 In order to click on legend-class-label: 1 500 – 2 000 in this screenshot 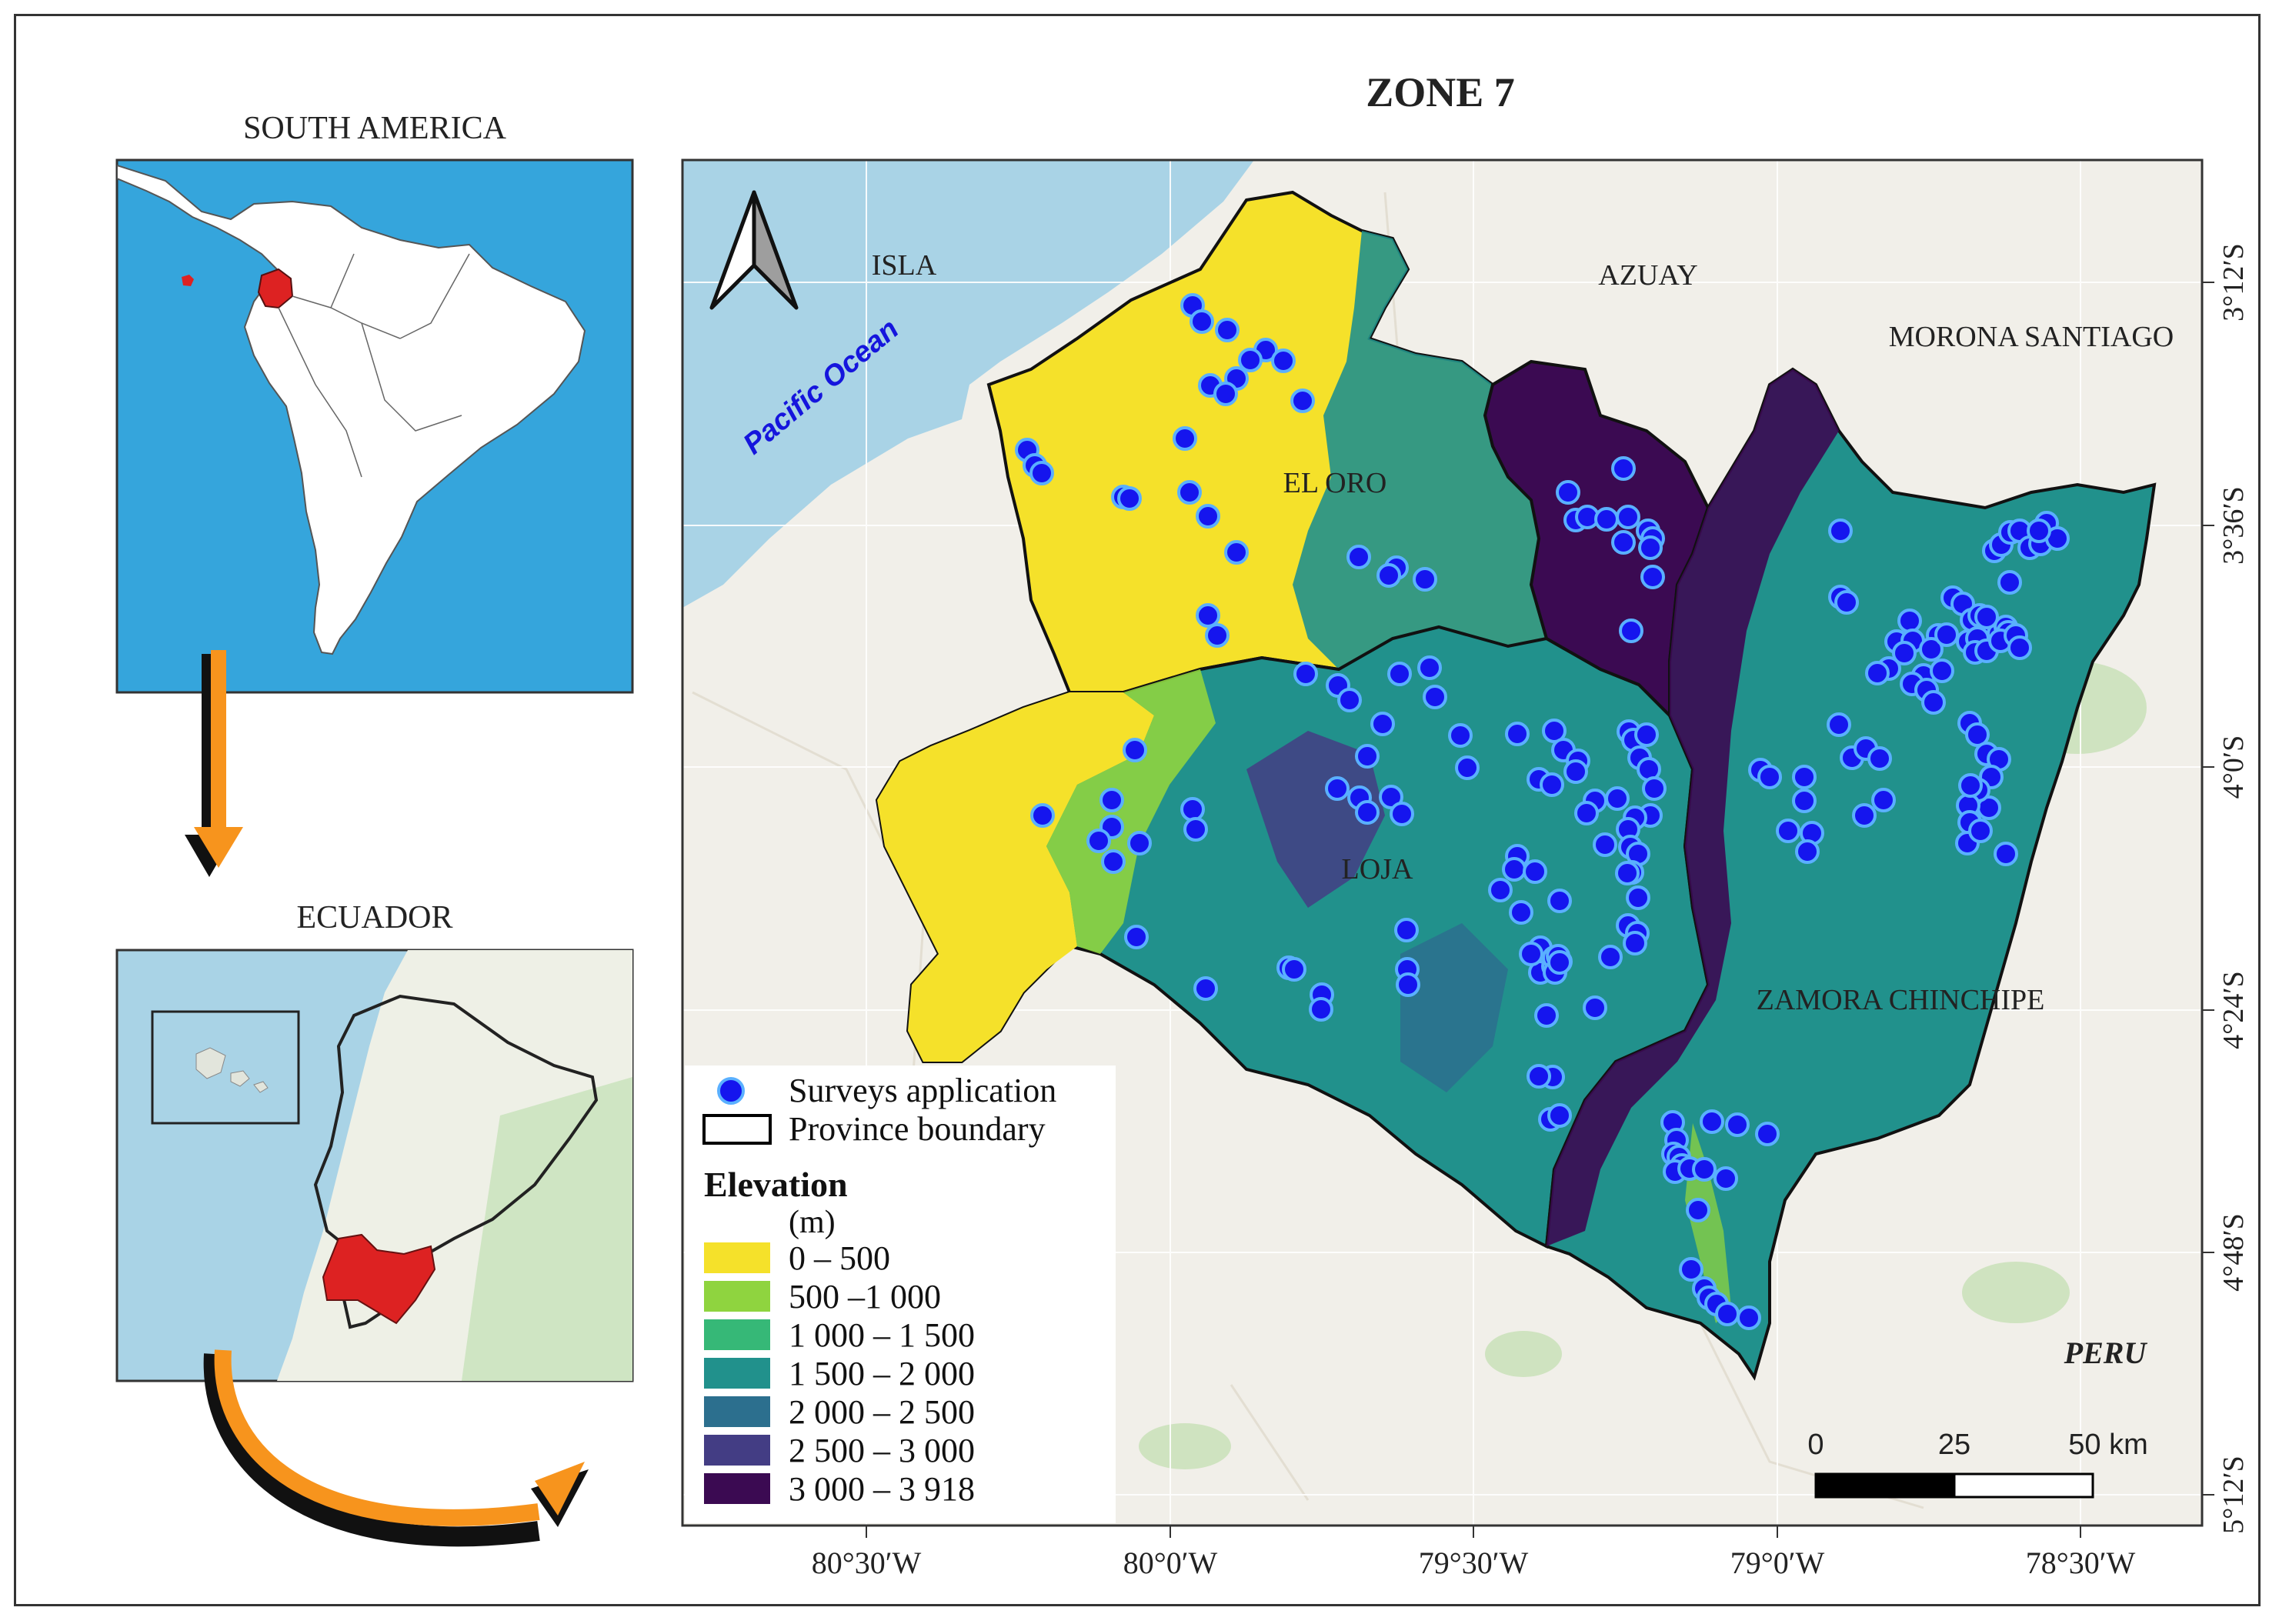, I will do `click(882, 1373)`.